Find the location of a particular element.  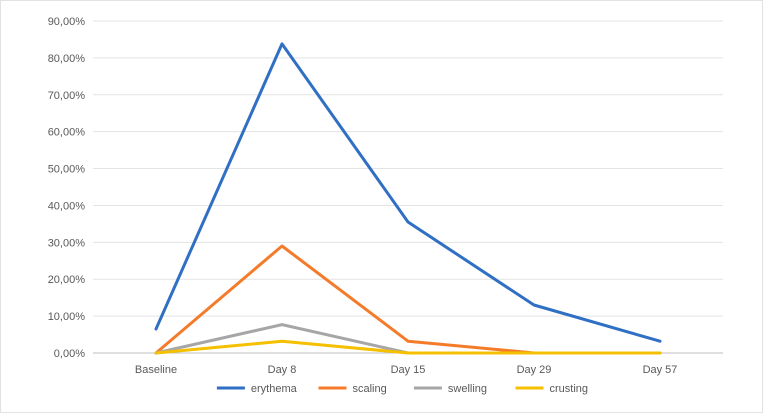

x-tick-label: Day 8 is located at coordinates (282, 370).